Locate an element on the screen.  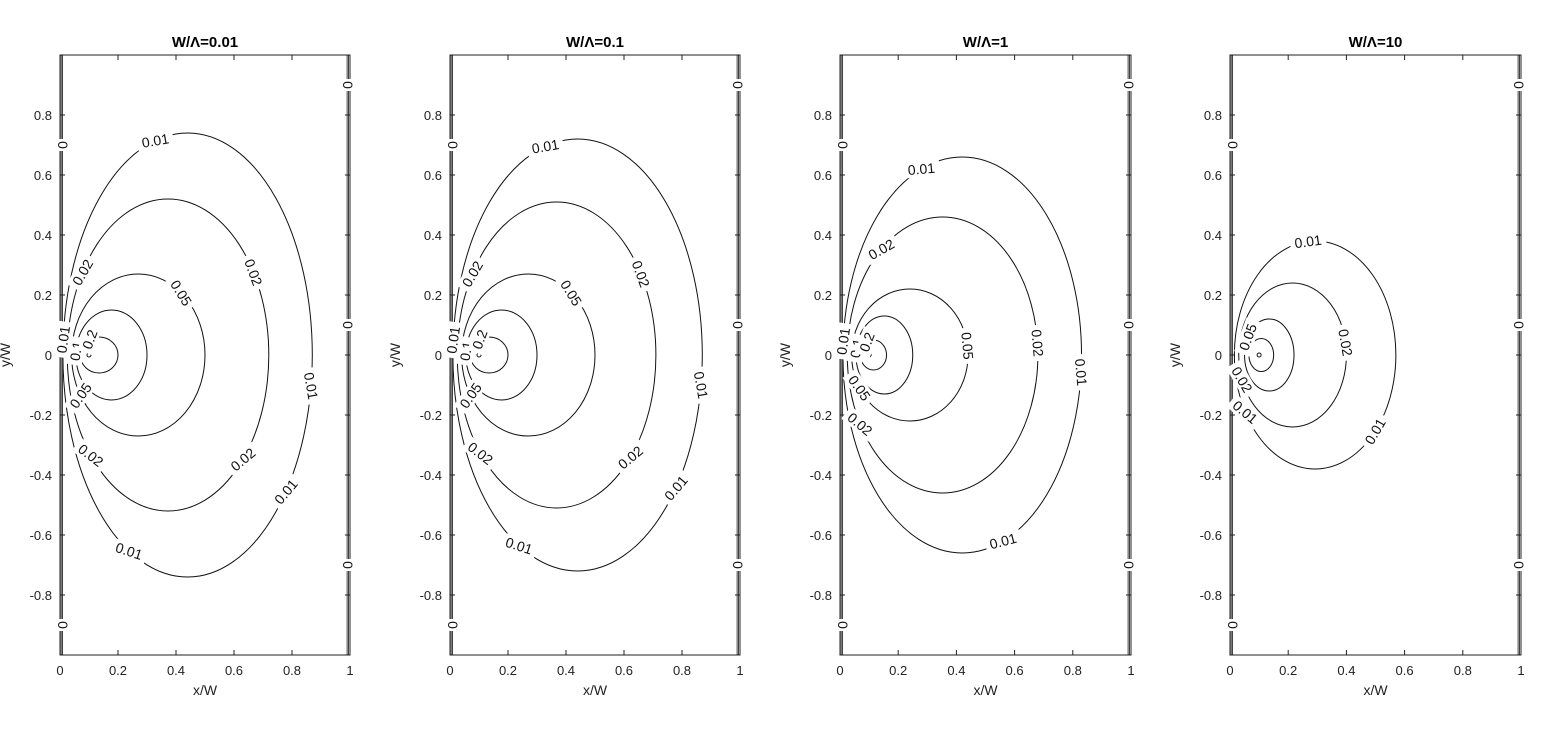
x-tick-label: 0.4 is located at coordinates (956, 670).